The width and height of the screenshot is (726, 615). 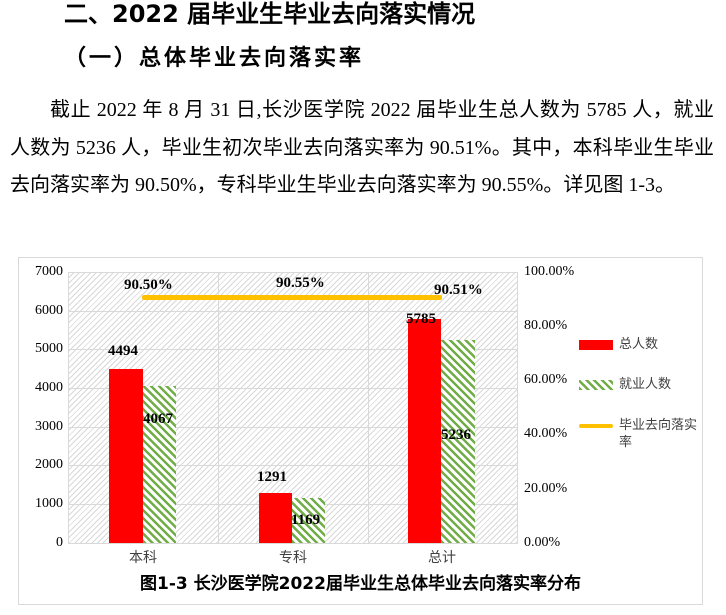 What do you see at coordinates (143, 558) in the screenshot?
I see `x-label: 本科` at bounding box center [143, 558].